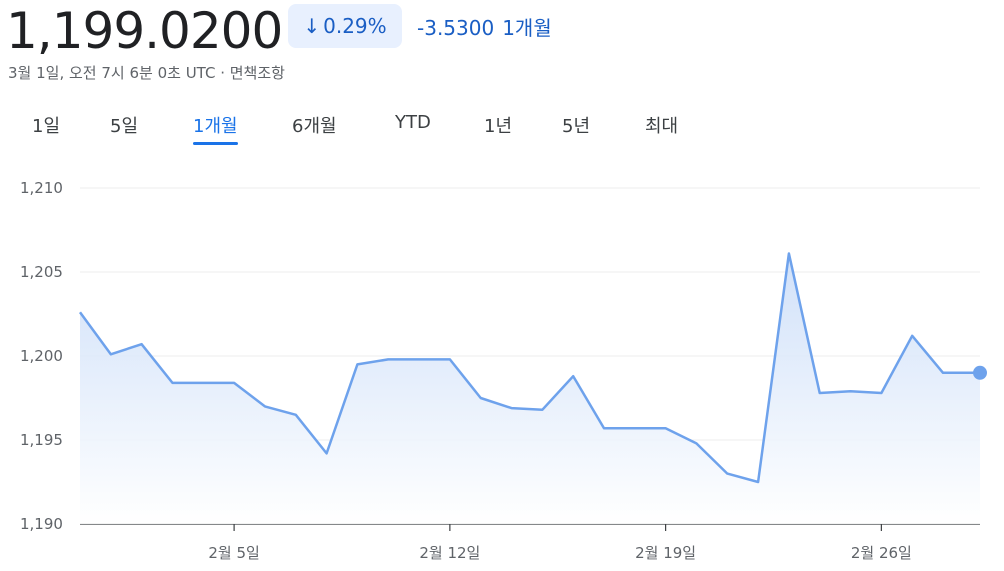  Describe the element at coordinates (355, 26) in the screenshot. I see `change-percent: 0.29%` at that location.